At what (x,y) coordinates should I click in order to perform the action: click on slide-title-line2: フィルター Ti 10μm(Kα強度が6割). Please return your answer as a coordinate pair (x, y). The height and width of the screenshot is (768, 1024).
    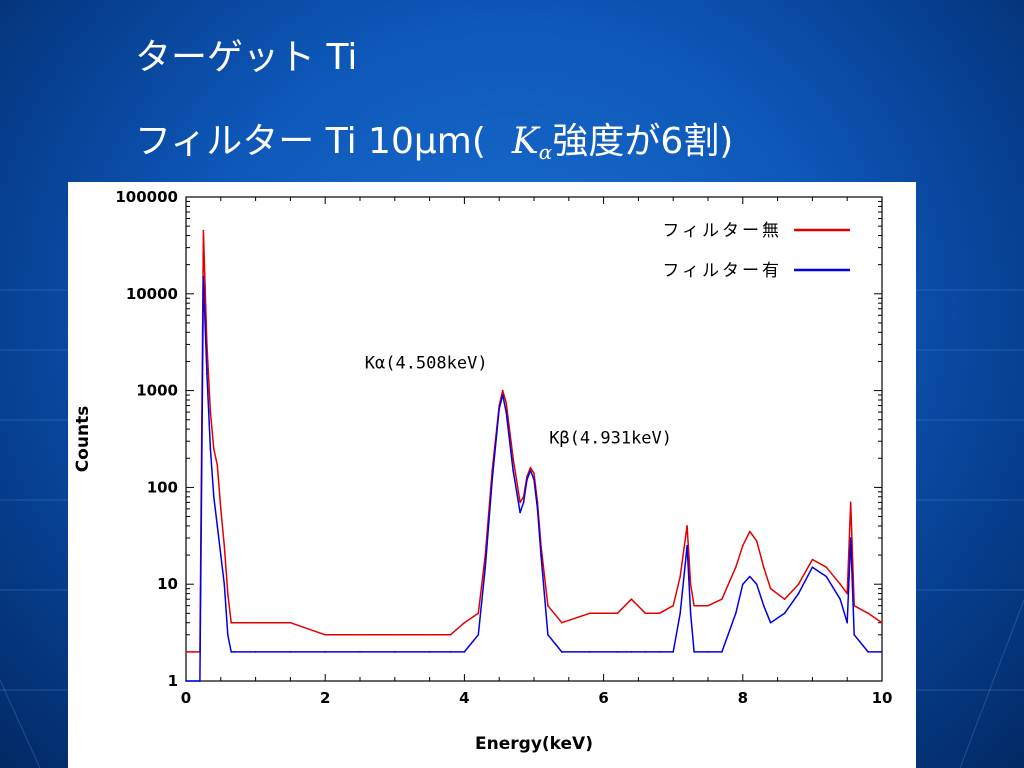
    Looking at the image, I should click on (434, 138).